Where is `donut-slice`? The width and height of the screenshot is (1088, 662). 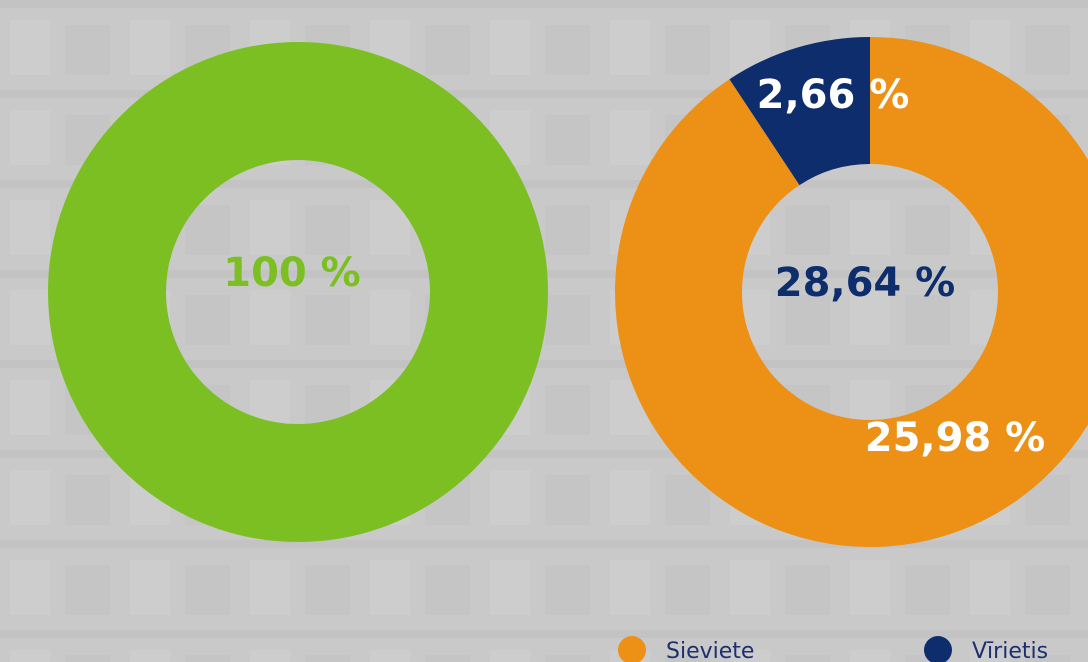
donut-slice is located at coordinates (800, 112).